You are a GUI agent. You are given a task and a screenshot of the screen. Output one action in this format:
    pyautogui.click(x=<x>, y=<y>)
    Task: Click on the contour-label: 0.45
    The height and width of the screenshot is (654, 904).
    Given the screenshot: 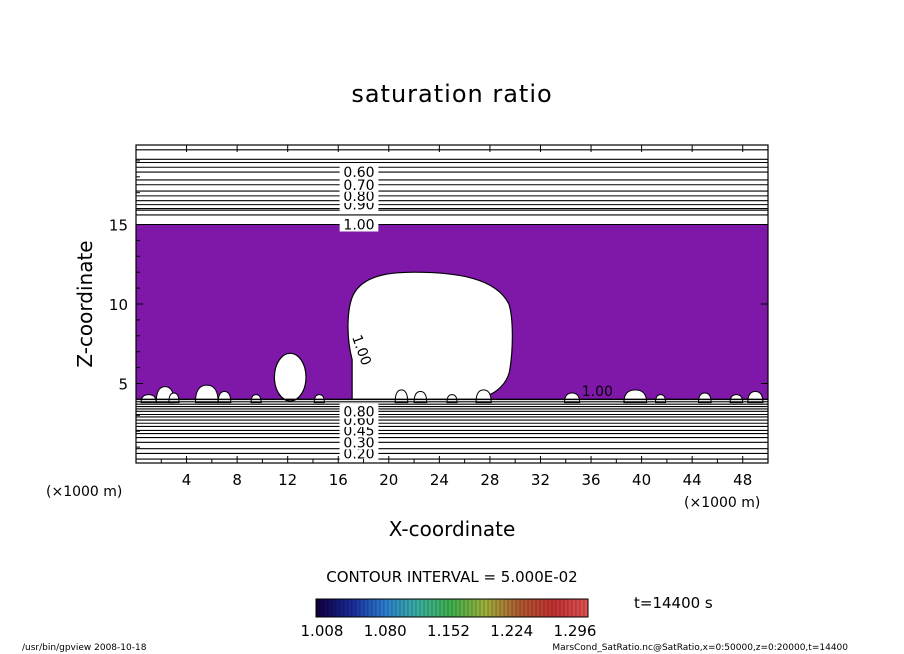 What is the action you would take?
    pyautogui.click(x=358, y=431)
    